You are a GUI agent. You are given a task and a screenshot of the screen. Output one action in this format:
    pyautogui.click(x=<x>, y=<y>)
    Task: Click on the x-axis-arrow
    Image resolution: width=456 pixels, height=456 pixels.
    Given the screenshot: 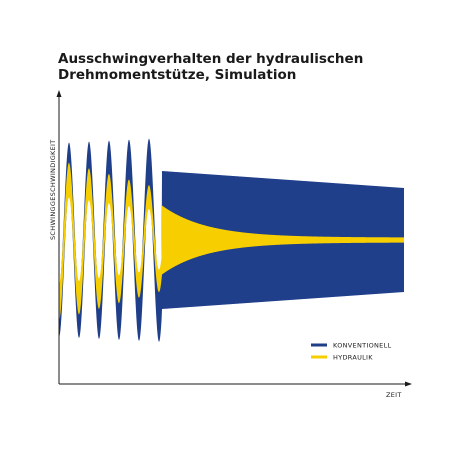 What is the action you would take?
    pyautogui.click(x=408, y=384)
    